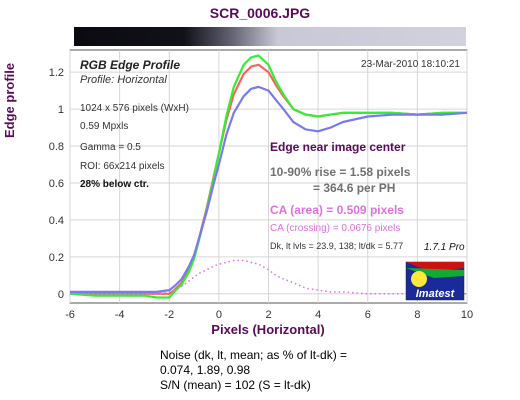 This screenshot has width=520, height=400. What do you see at coordinates (56, 258) in the screenshot?
I see `y-tick-label: 0.2` at bounding box center [56, 258].